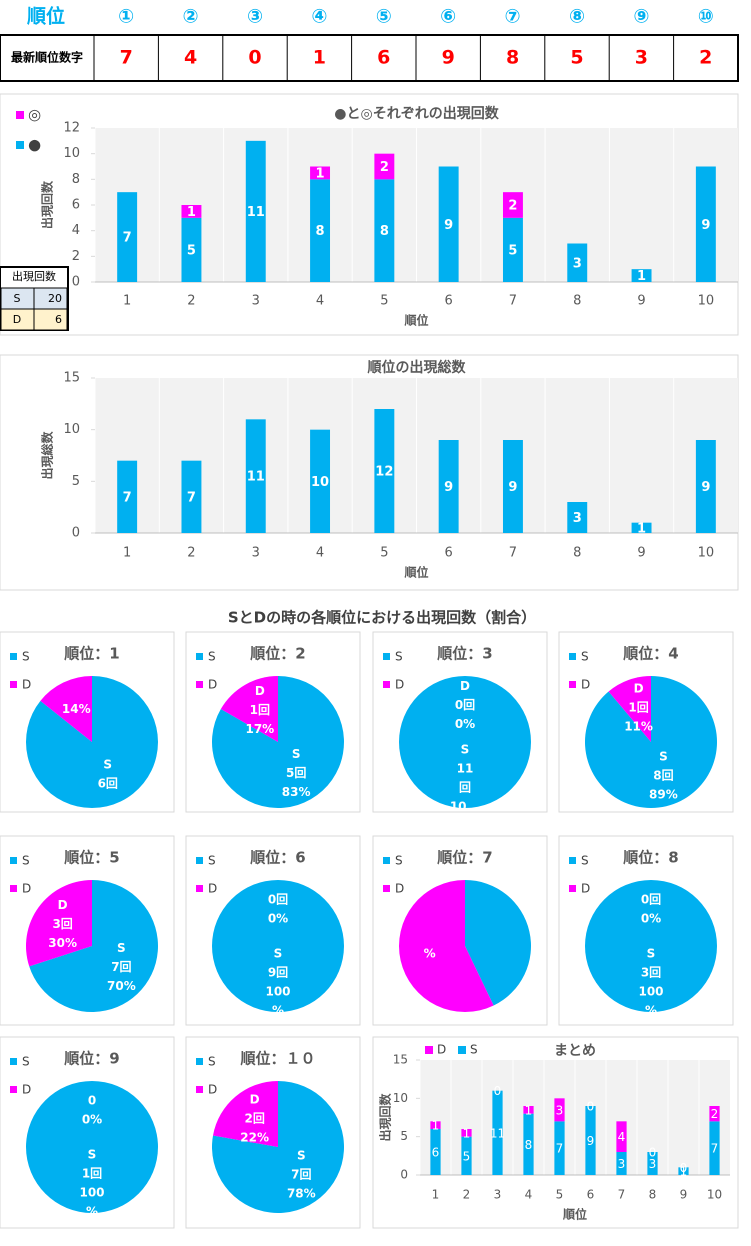 This screenshot has height=1246, width=751. I want to click on x-tick-label: 10, so click(714, 1195).